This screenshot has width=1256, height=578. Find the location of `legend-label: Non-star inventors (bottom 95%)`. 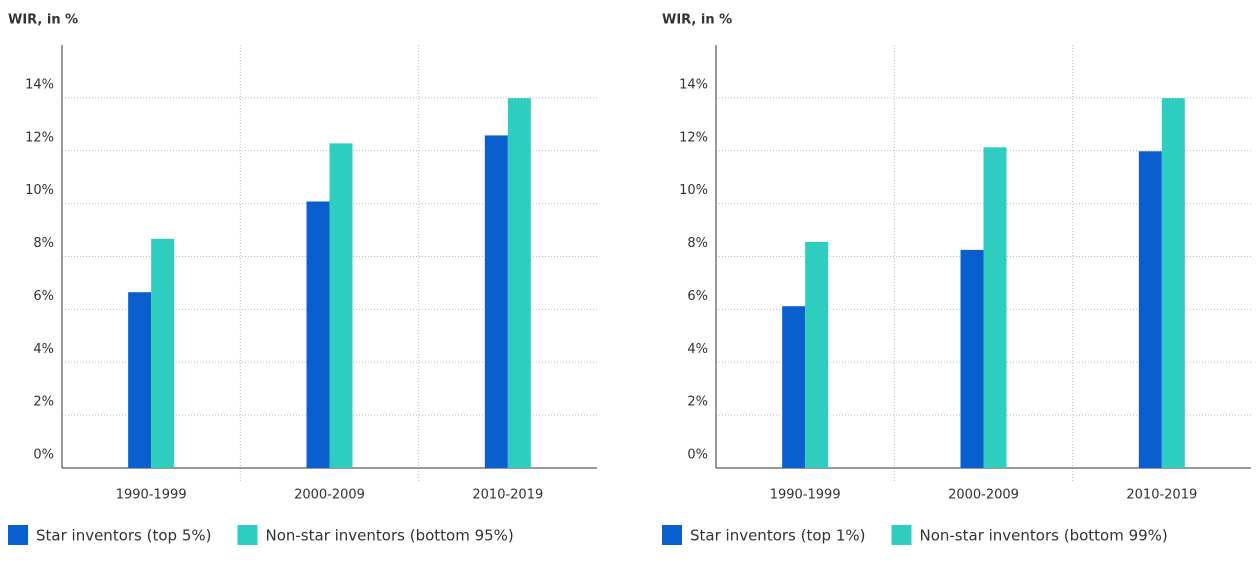

legend-label: Non-star inventors (bottom 95%) is located at coordinates (389, 536).